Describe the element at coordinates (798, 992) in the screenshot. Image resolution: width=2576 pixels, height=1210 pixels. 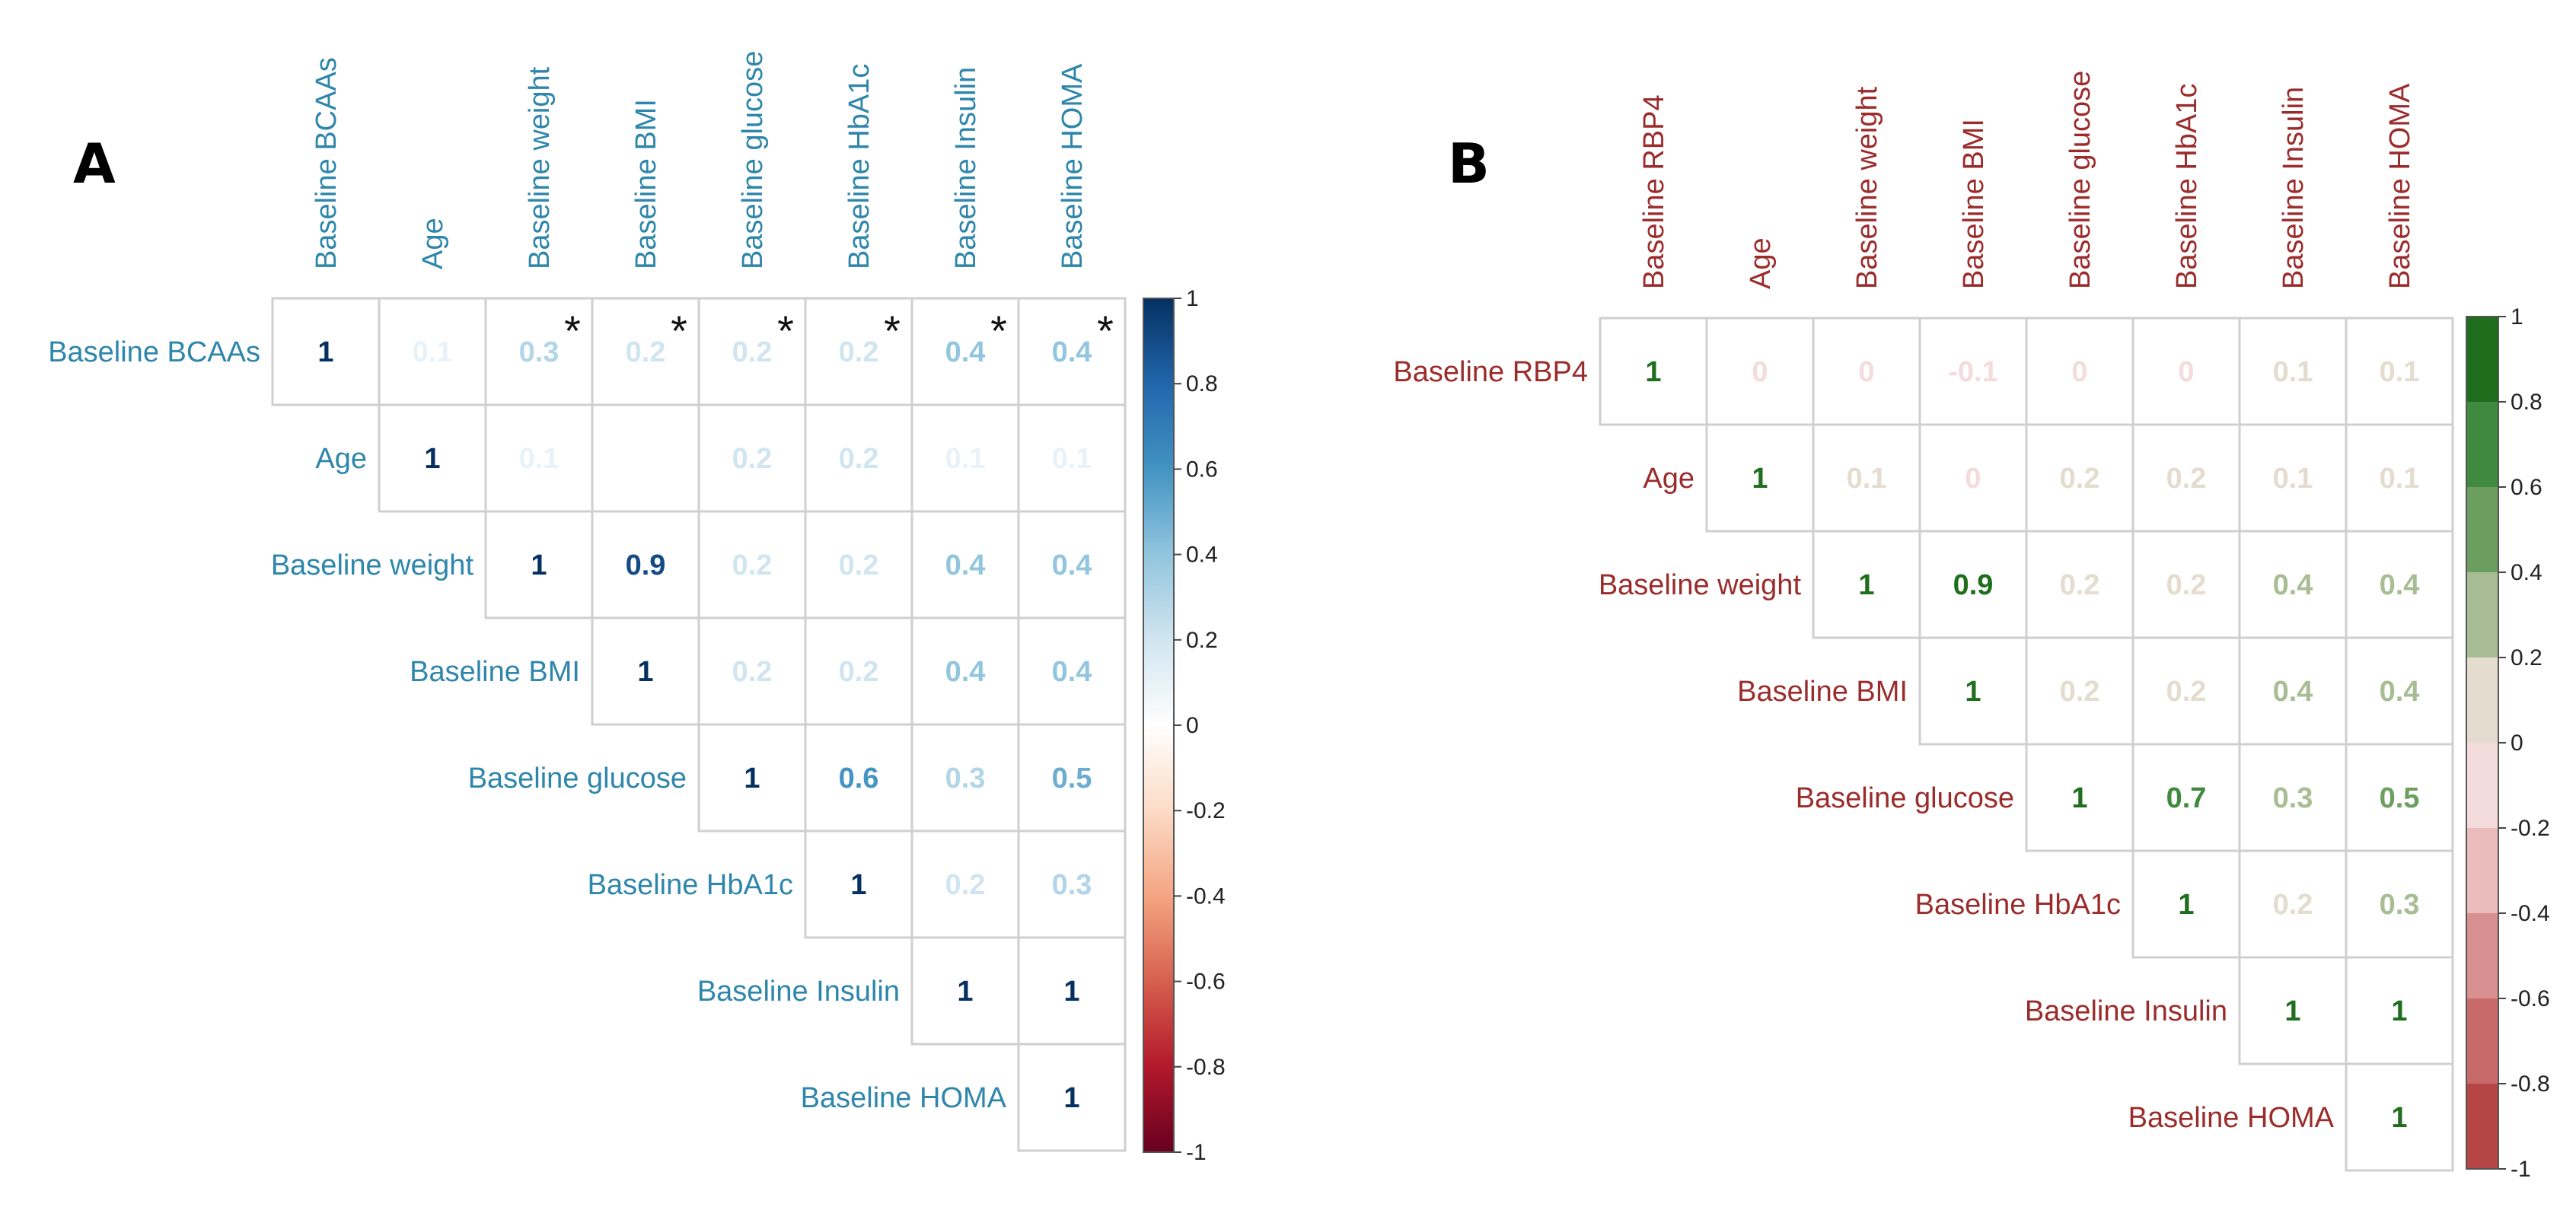
I see `row-label: Baseline Insulin` at that location.